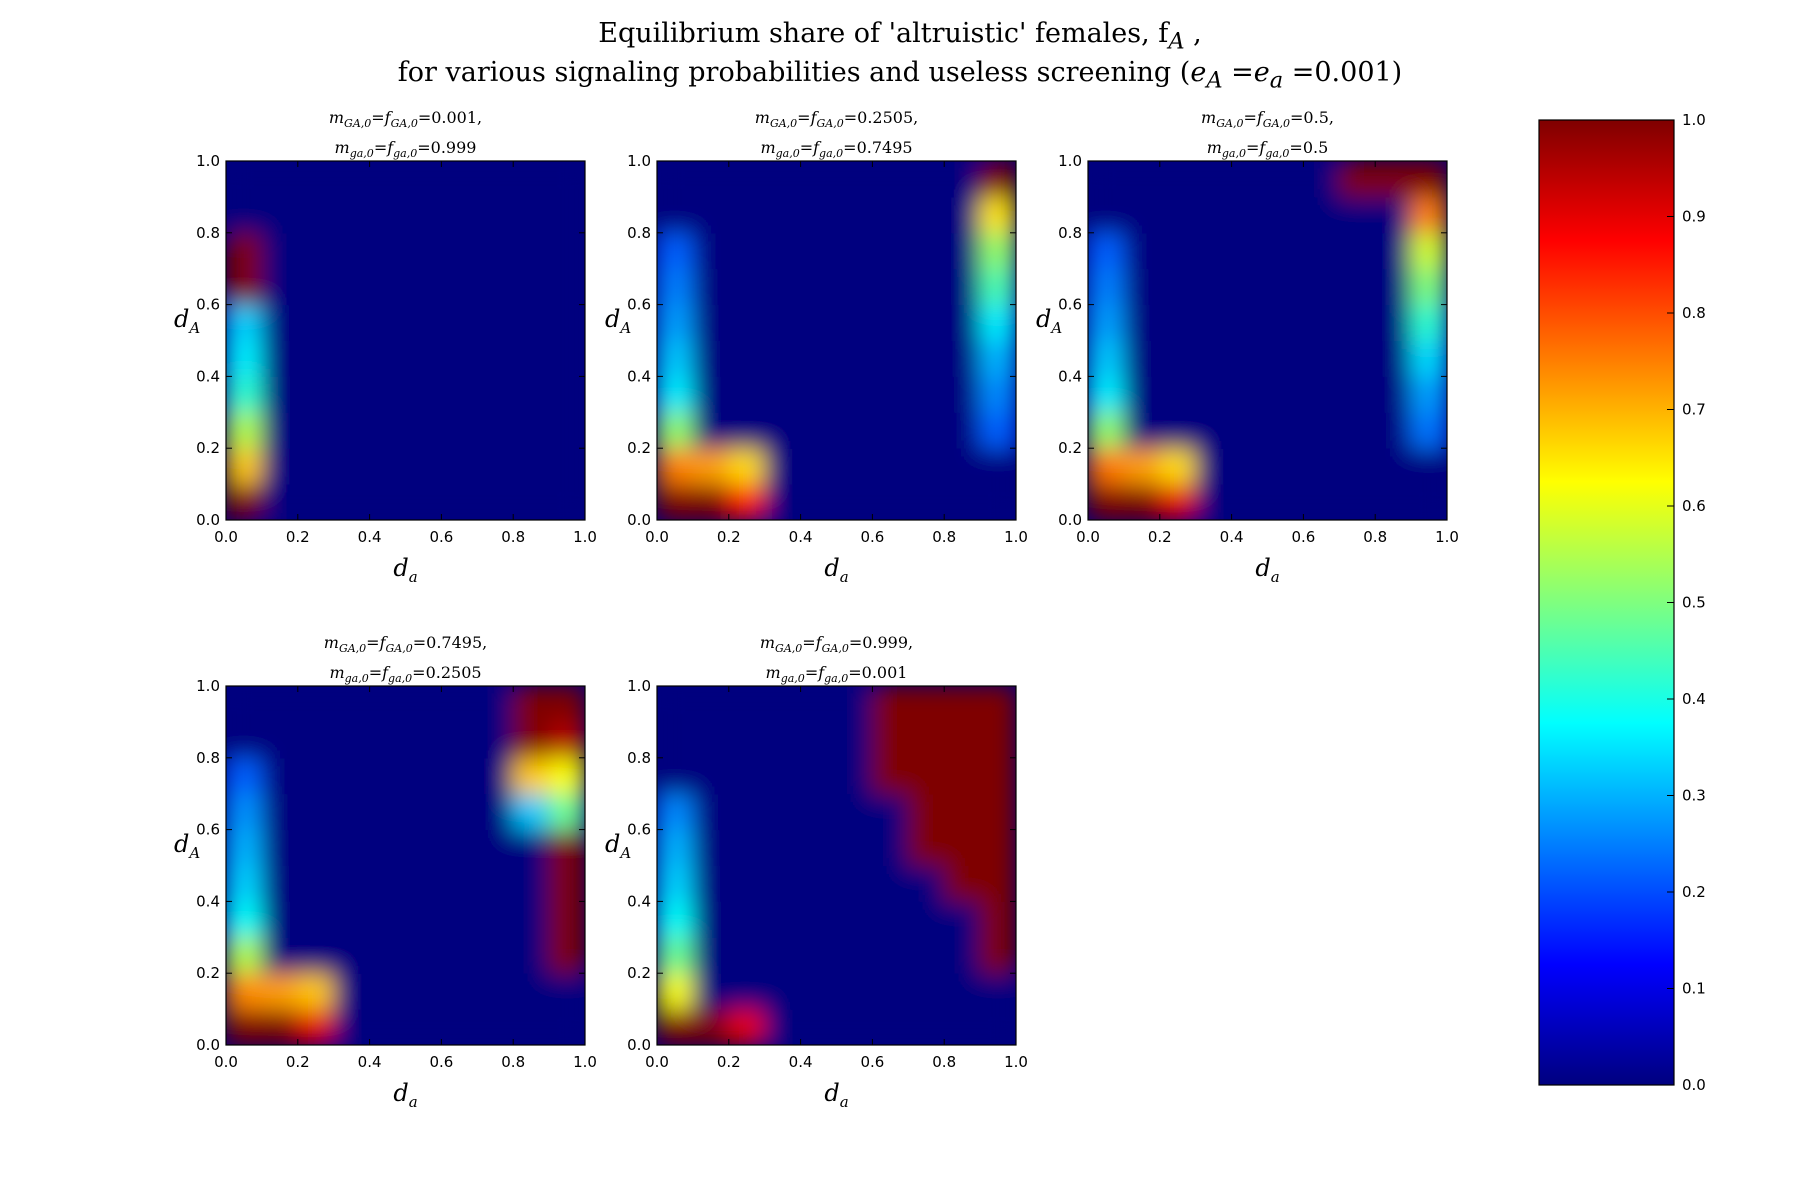 The height and width of the screenshot is (1200, 1800). What do you see at coordinates (639, 305) in the screenshot?
I see `y-tick-label: 0.6` at bounding box center [639, 305].